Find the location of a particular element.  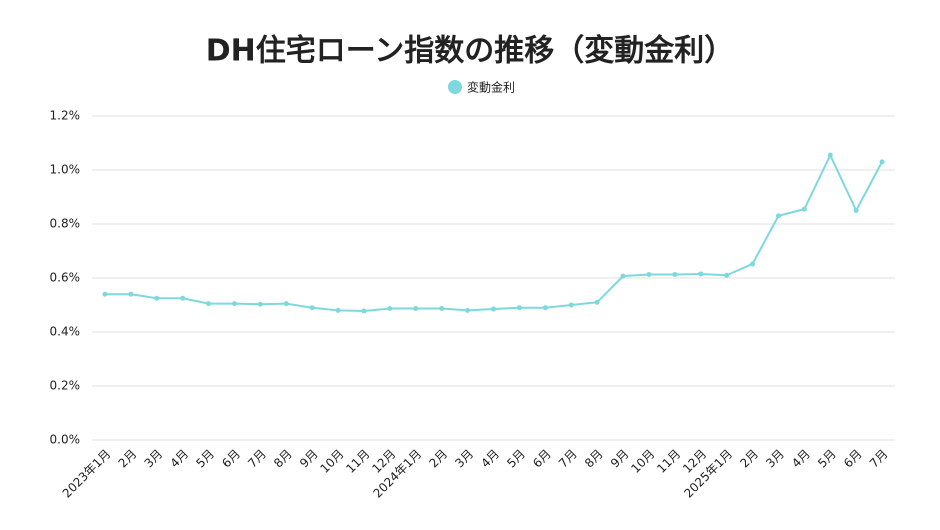

y-tick-label: 0.2% is located at coordinates (65, 386).